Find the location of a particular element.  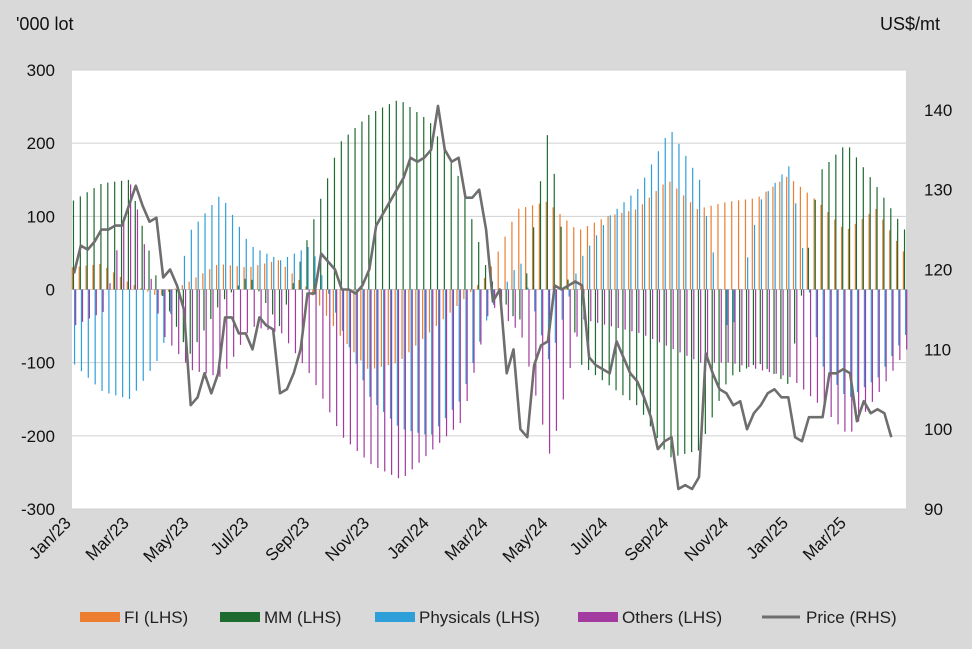

left-tick-label: -200 is located at coordinates (38, 436).